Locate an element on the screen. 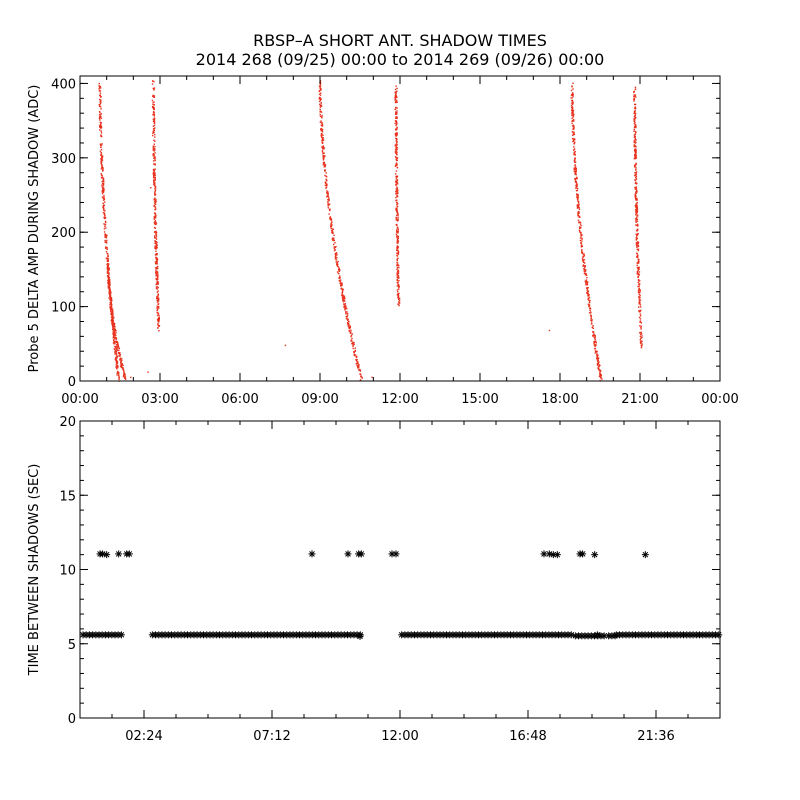  top-y-tick-label: 300 is located at coordinates (63, 159).